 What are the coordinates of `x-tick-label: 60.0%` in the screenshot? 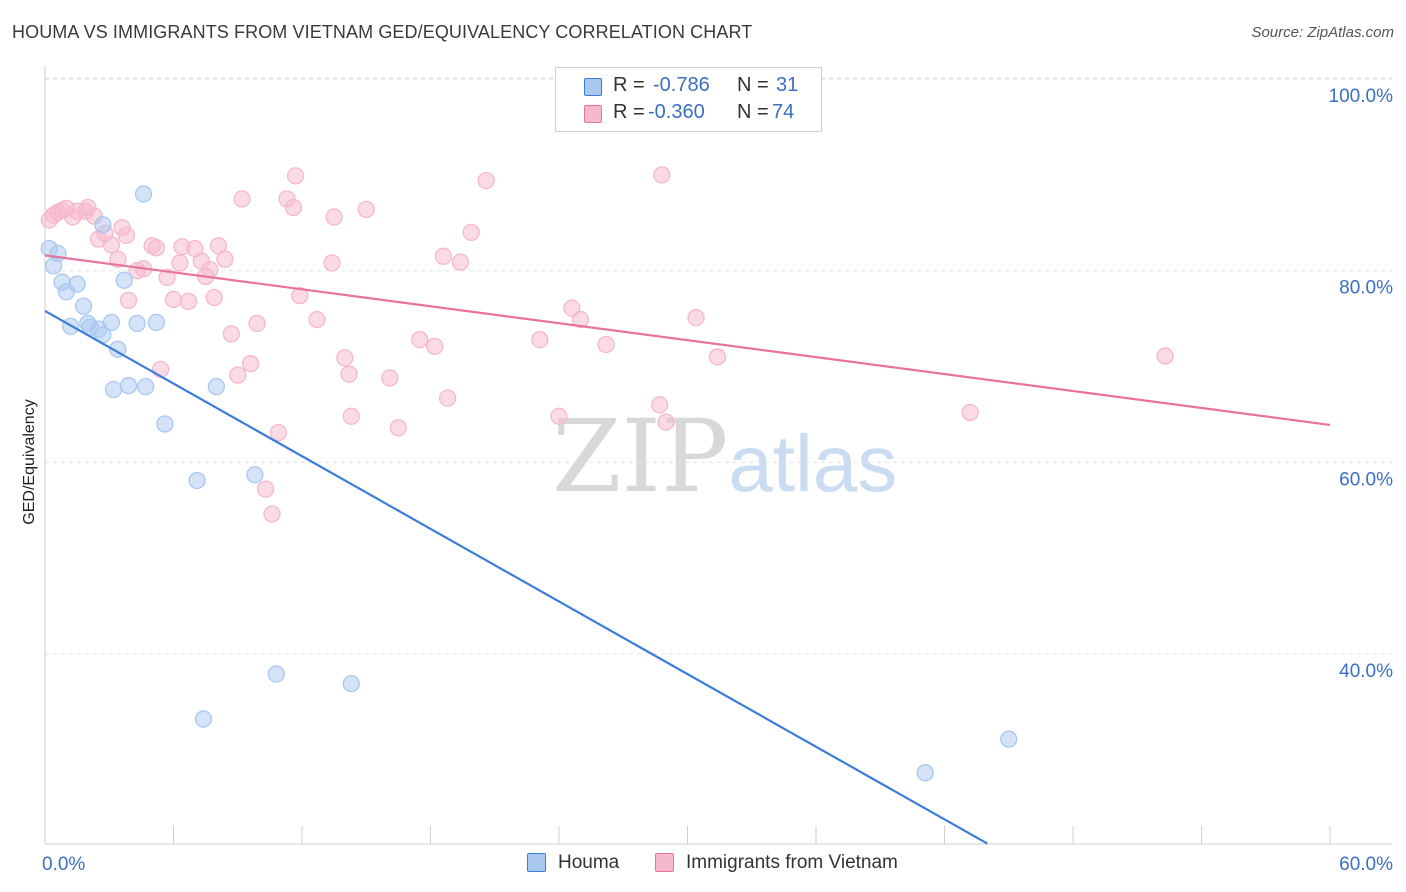 It's located at (1366, 864).